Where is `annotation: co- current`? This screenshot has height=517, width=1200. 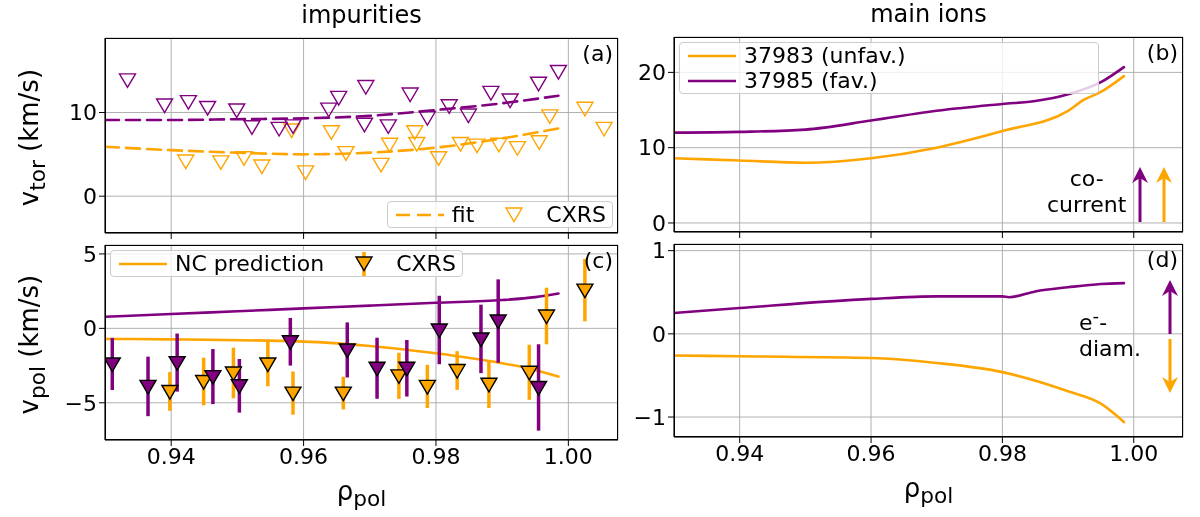 annotation: co- current is located at coordinates (1087, 192).